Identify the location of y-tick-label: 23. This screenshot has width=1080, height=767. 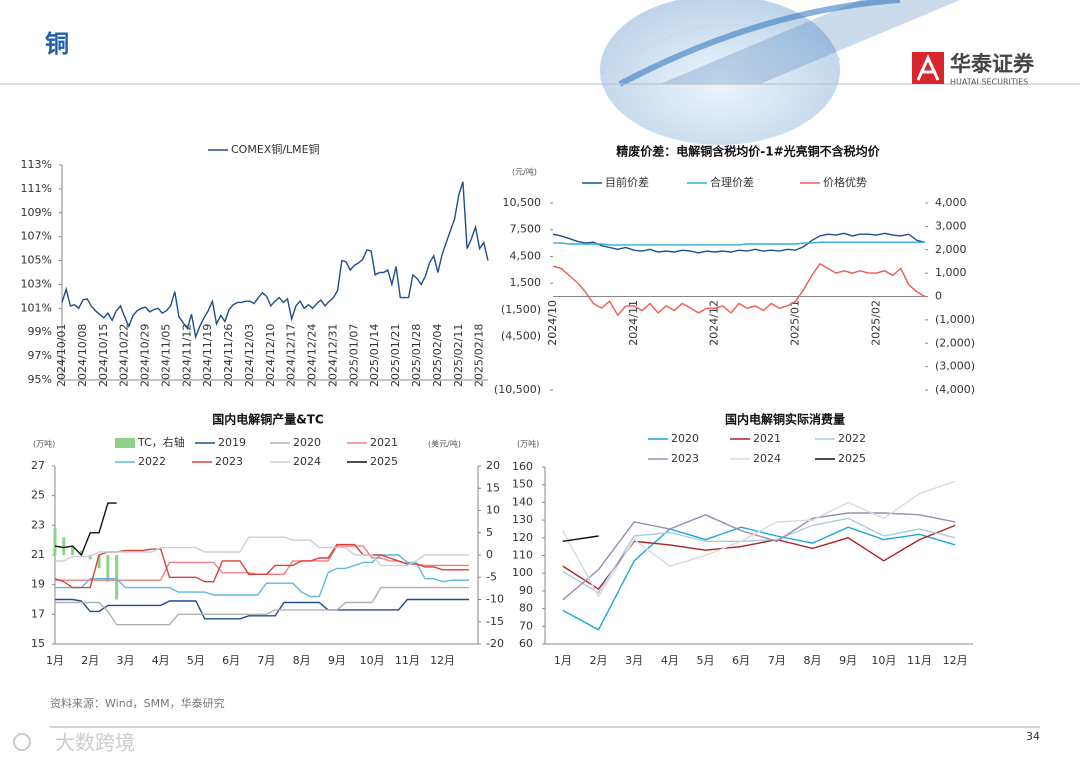
(38, 524).